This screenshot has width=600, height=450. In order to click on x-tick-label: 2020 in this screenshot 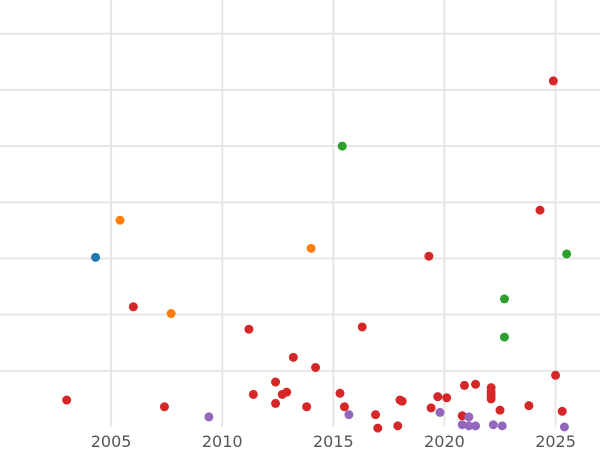, I will do `click(444, 441)`.